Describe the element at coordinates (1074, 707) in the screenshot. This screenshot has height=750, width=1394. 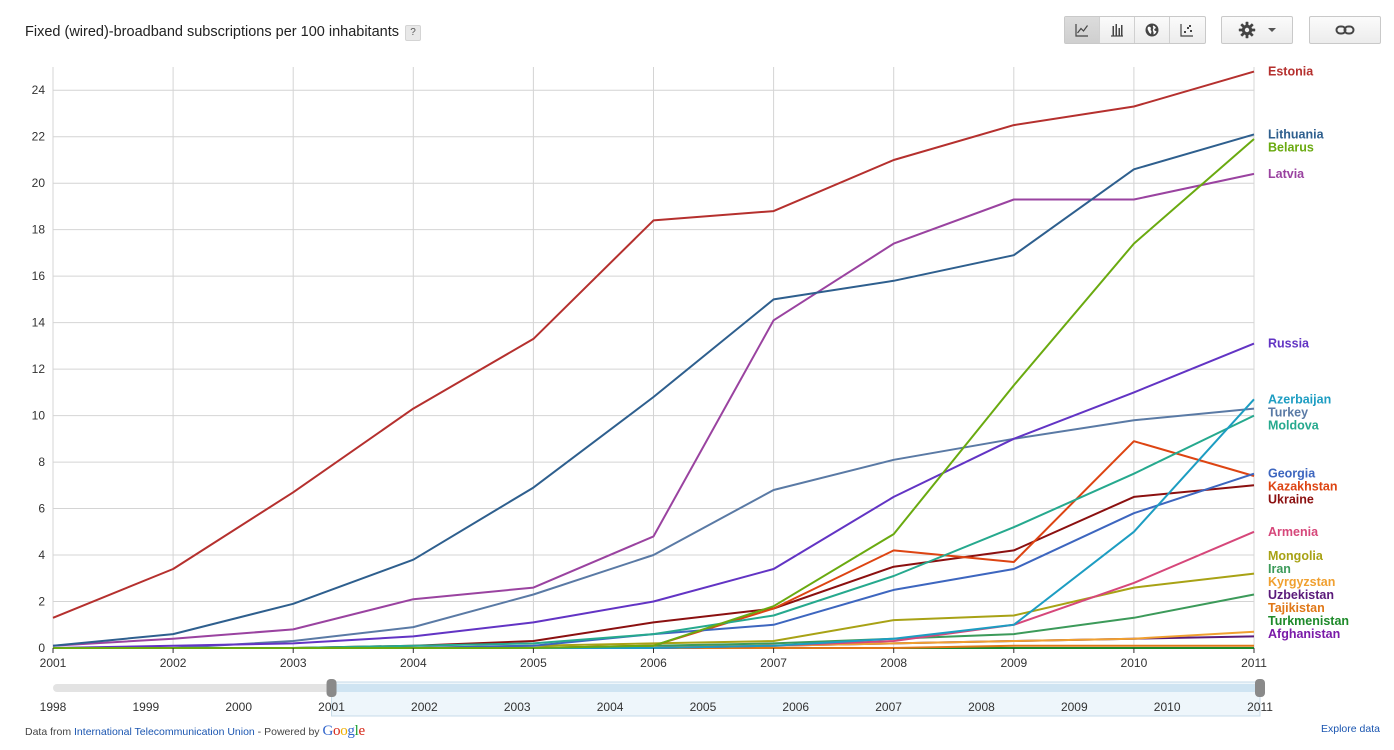
I see `timeline-year-label: 2009` at that location.